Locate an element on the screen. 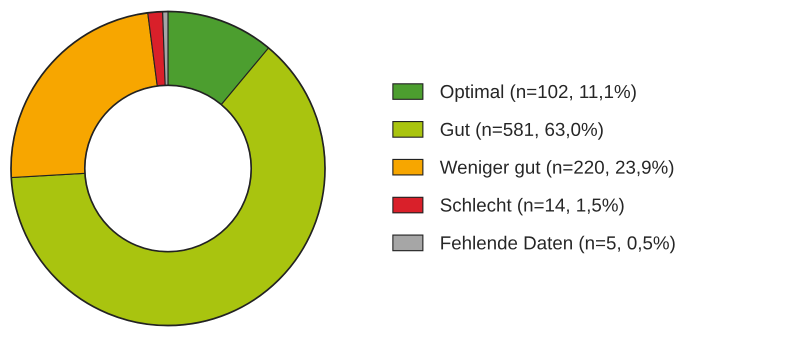 Image resolution: width=800 pixels, height=337 pixels. legend-label: Weniger gut (n=220, 23,9%) is located at coordinates (557, 169).